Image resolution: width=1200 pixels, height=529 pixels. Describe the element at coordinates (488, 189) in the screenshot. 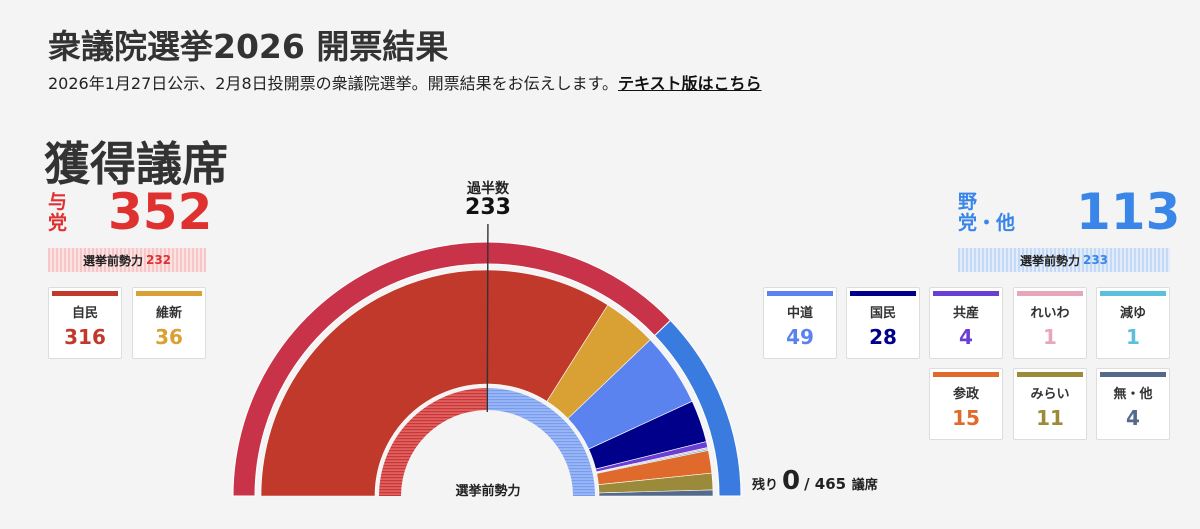

I see `majority-label-text: 過半数` at that location.